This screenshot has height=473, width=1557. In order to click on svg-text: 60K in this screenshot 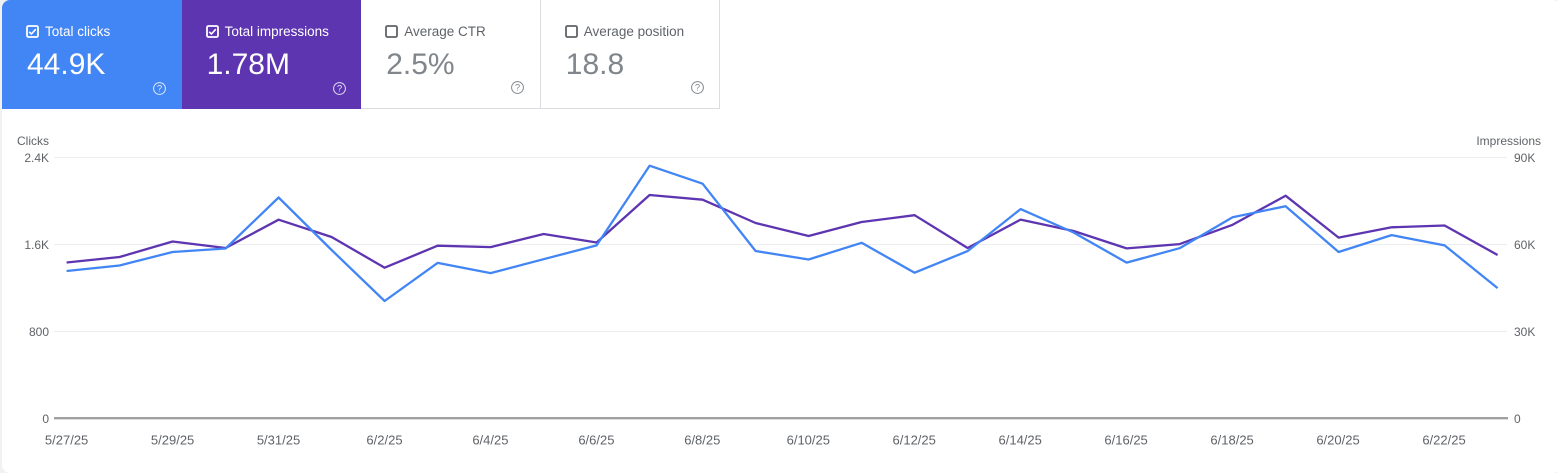, I will do `click(1524, 245)`.